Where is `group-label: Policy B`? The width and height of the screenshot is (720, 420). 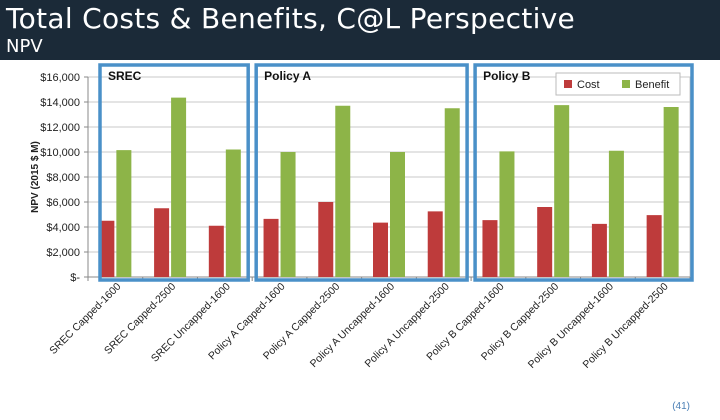
group-label: Policy B is located at coordinates (507, 76).